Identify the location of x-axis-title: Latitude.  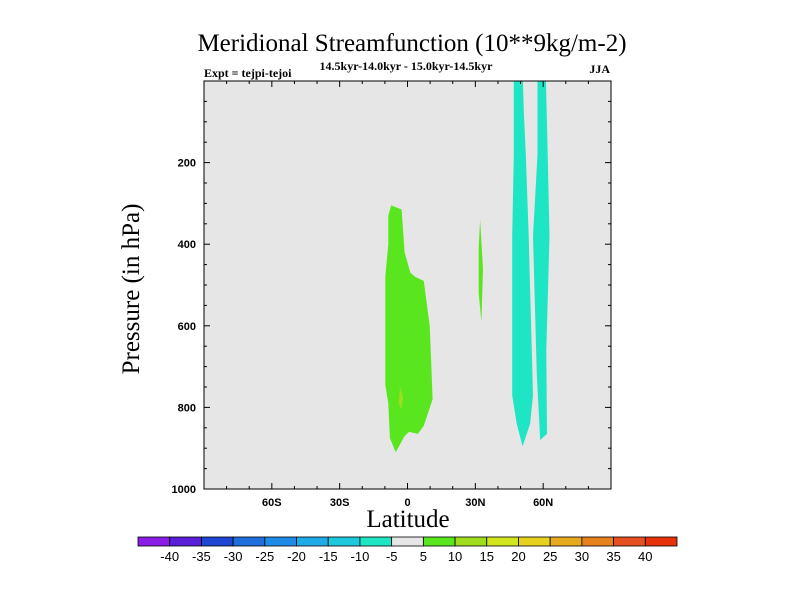
(407, 519).